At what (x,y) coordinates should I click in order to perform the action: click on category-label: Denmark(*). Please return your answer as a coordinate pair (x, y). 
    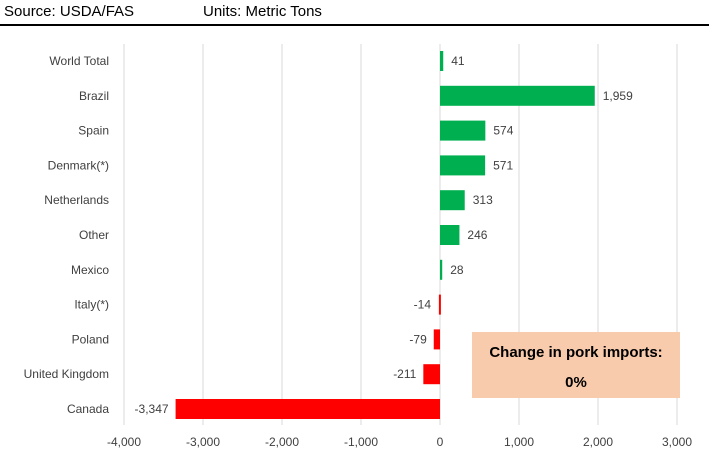
    Looking at the image, I should click on (78, 165).